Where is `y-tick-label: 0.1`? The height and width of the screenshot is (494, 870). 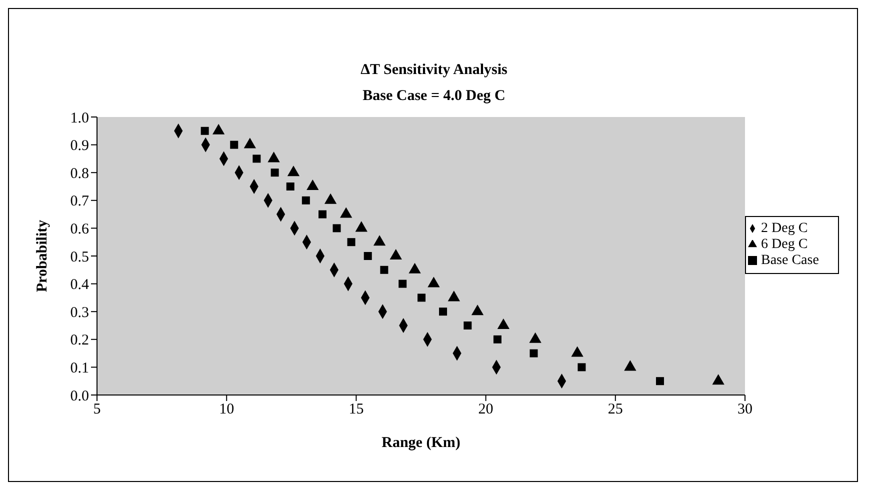
y-tick-label: 0.1 is located at coordinates (79, 368).